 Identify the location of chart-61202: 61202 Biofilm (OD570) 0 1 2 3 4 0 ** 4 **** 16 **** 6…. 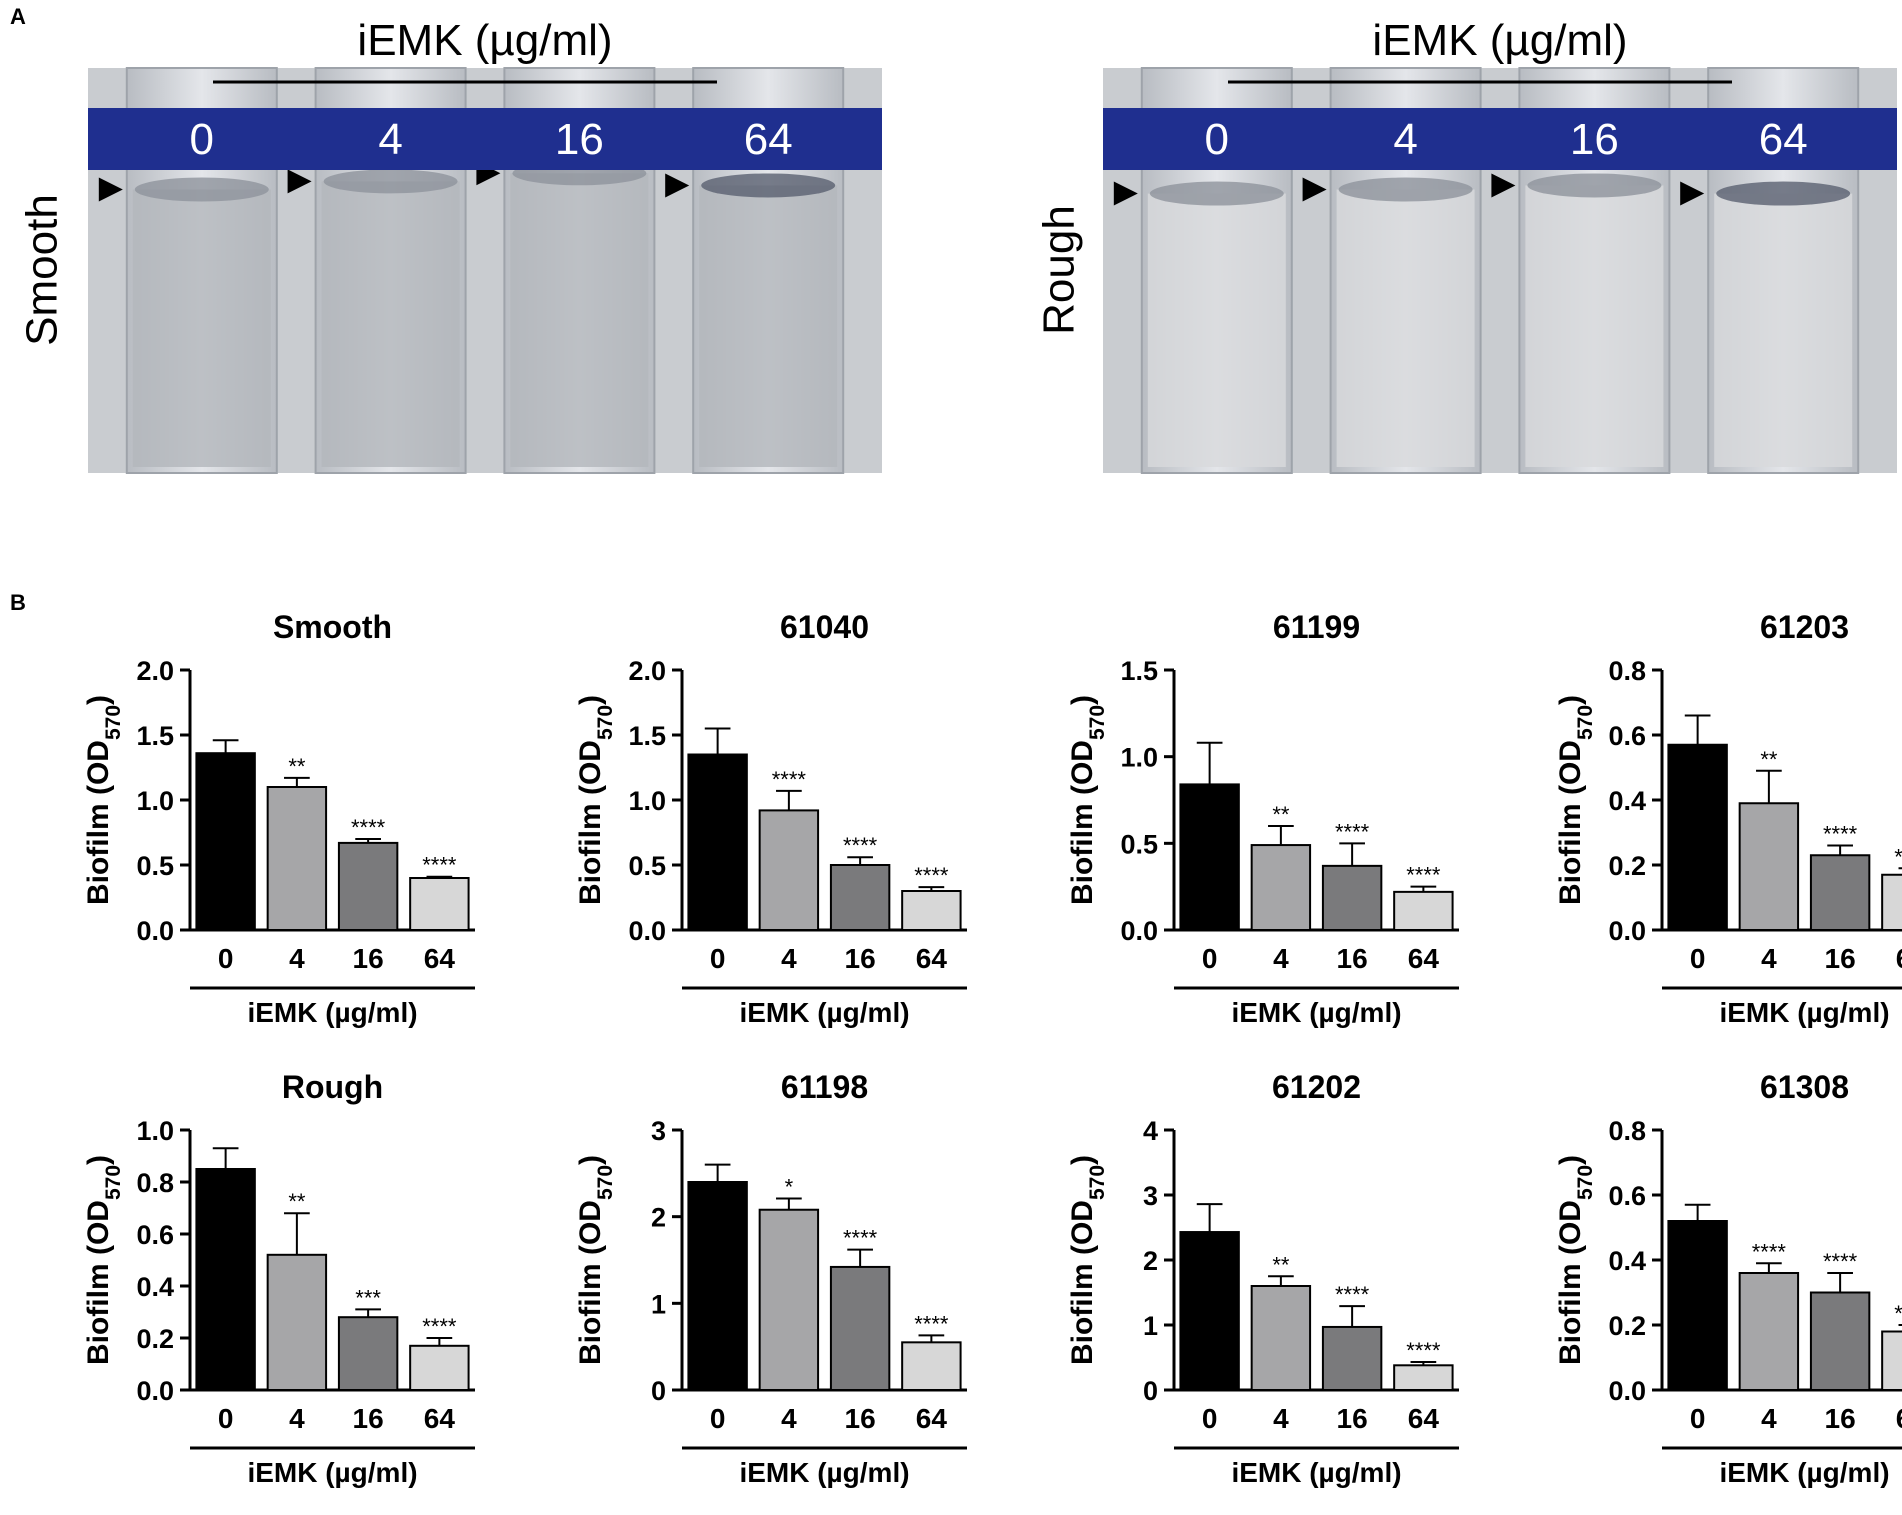
(1262, 1278).